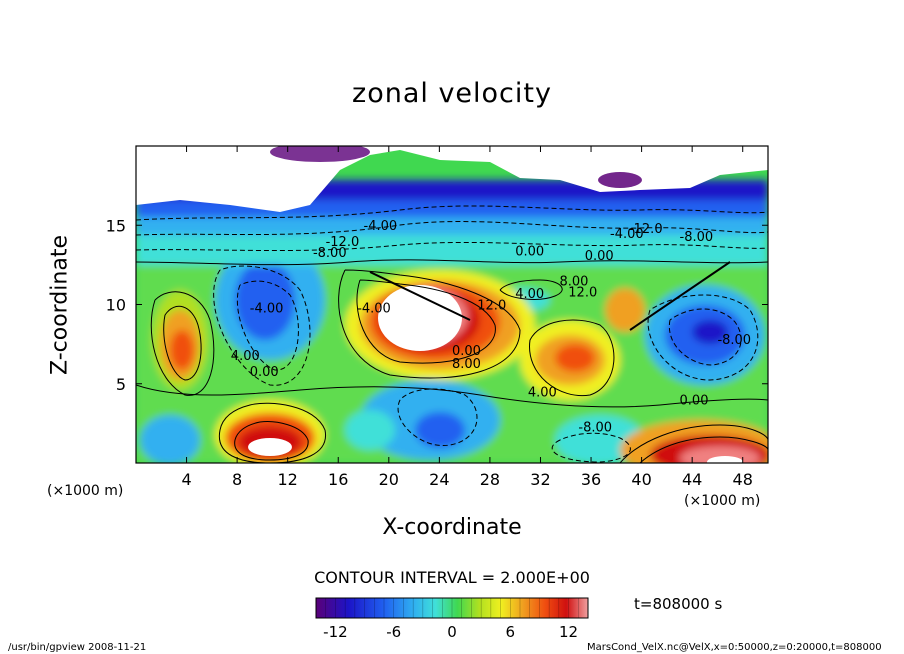 This screenshot has width=904, height=654. I want to click on x-tick-label: 4, so click(186, 479).